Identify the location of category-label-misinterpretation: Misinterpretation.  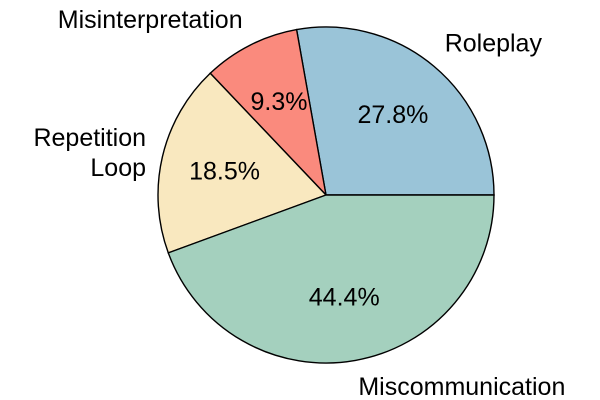
(150, 20).